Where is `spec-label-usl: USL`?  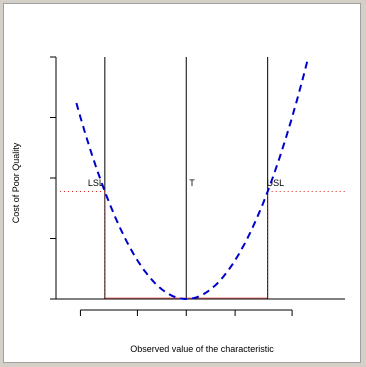
spec-label-usl: USL is located at coordinates (276, 183).